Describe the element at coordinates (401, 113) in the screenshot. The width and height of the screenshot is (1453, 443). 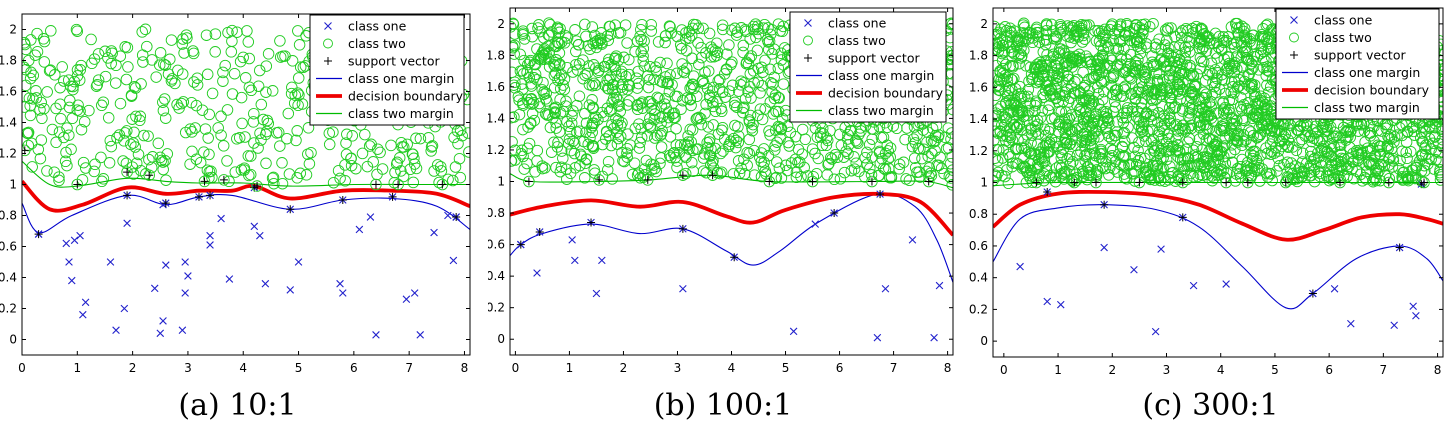
I see `legend-label: class two margin` at that location.